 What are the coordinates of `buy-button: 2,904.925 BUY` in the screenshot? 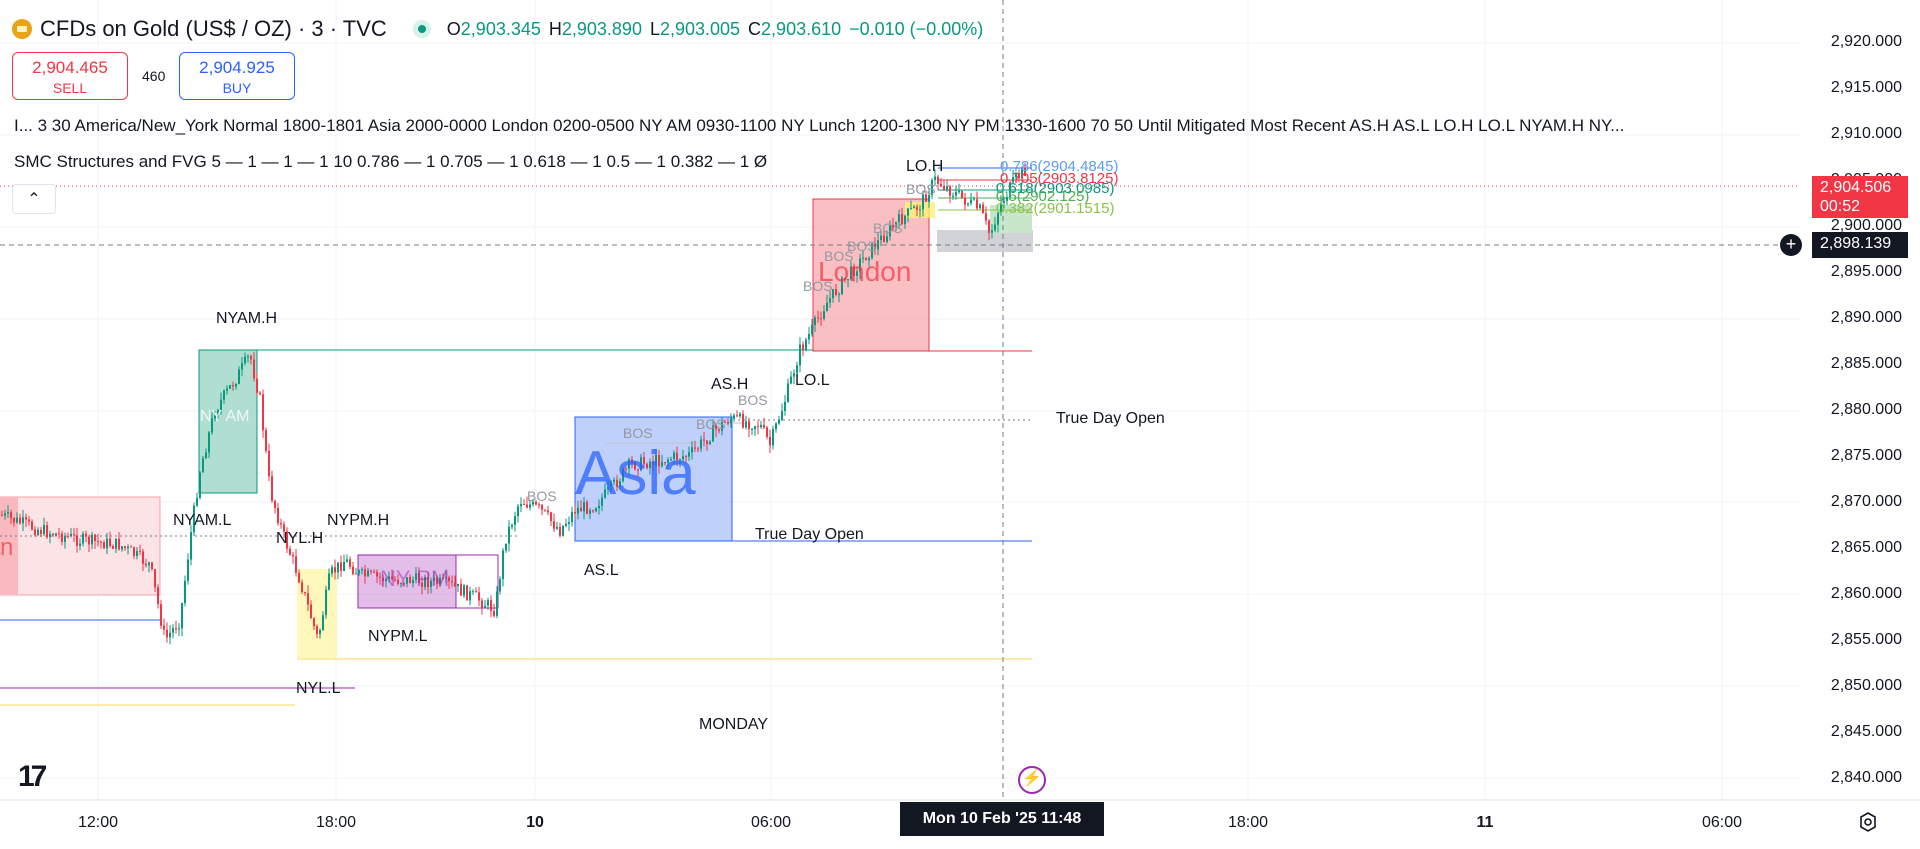 It's located at (237, 76).